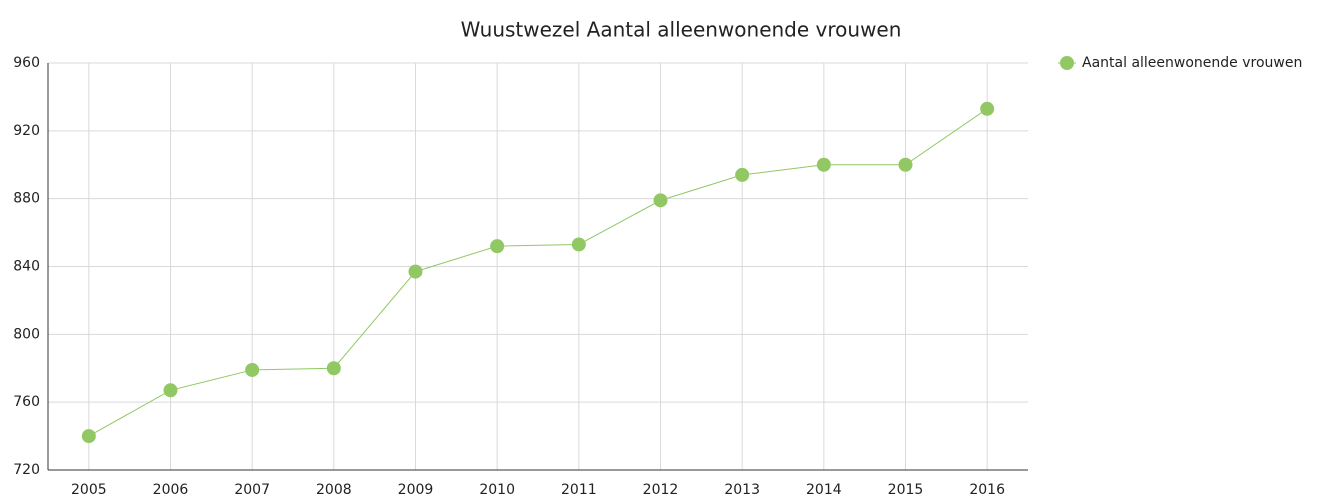 This screenshot has width=1328, height=501. I want to click on x-tick-label: 2008, so click(334, 490).